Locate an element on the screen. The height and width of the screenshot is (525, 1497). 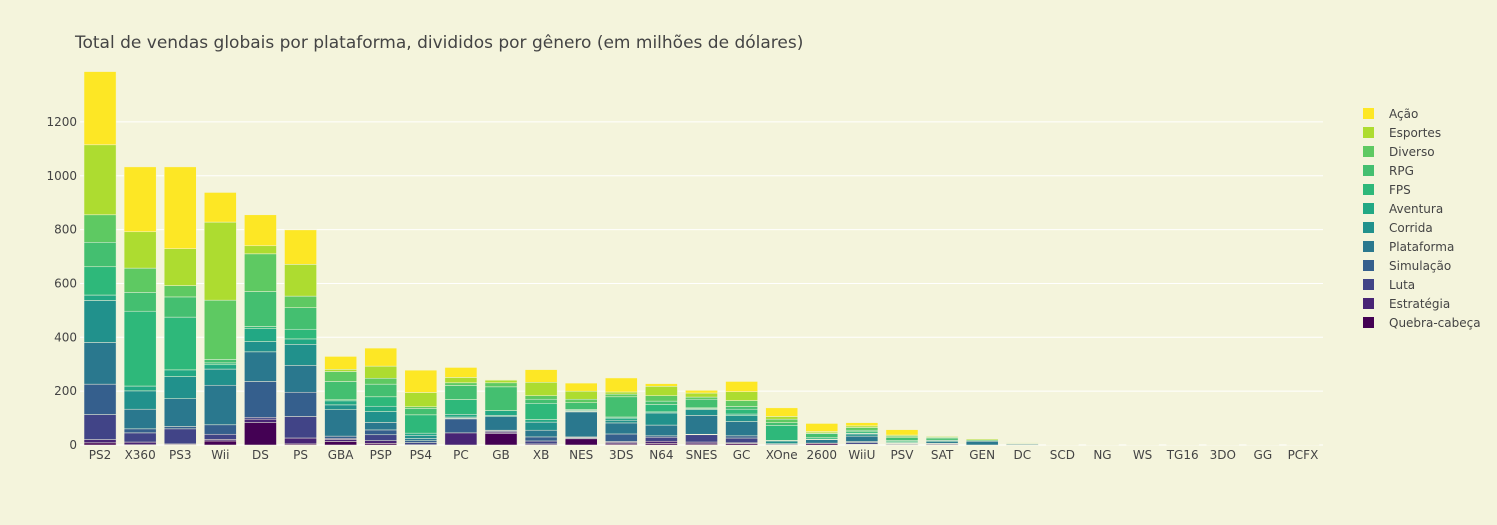
legend-item: Aventura is located at coordinates (1403, 209).